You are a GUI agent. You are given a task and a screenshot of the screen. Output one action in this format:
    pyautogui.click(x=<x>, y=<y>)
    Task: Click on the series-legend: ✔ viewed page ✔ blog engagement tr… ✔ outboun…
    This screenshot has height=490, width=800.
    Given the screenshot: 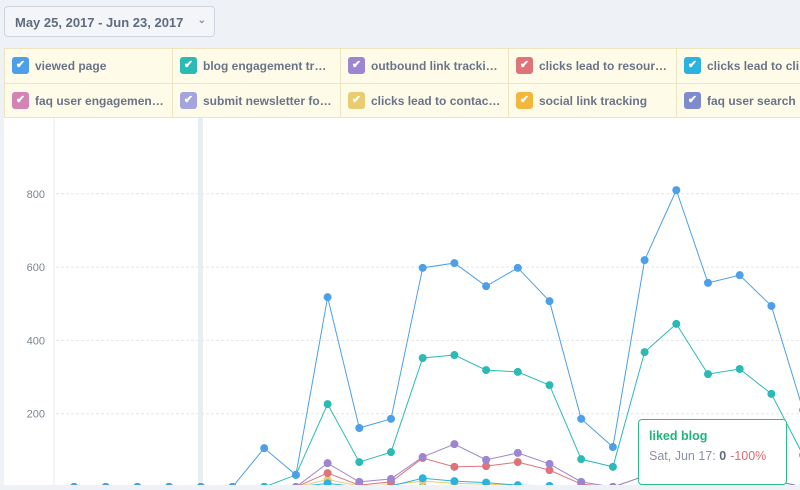 What is the action you would take?
    pyautogui.click(x=402, y=83)
    